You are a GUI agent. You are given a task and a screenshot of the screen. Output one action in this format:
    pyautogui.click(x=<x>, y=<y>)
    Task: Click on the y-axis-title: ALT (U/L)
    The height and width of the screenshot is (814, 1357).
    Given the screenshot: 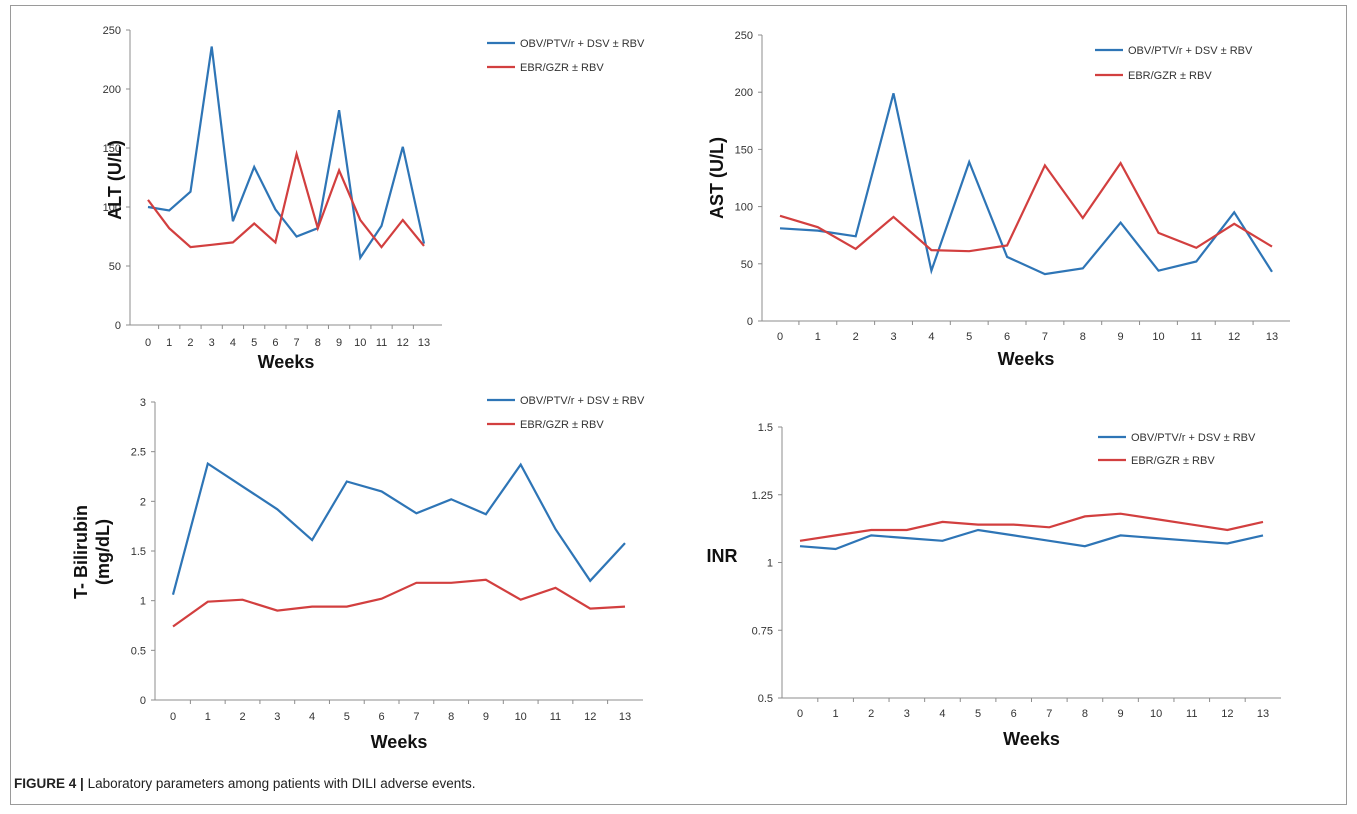 What is the action you would take?
    pyautogui.click(x=115, y=180)
    